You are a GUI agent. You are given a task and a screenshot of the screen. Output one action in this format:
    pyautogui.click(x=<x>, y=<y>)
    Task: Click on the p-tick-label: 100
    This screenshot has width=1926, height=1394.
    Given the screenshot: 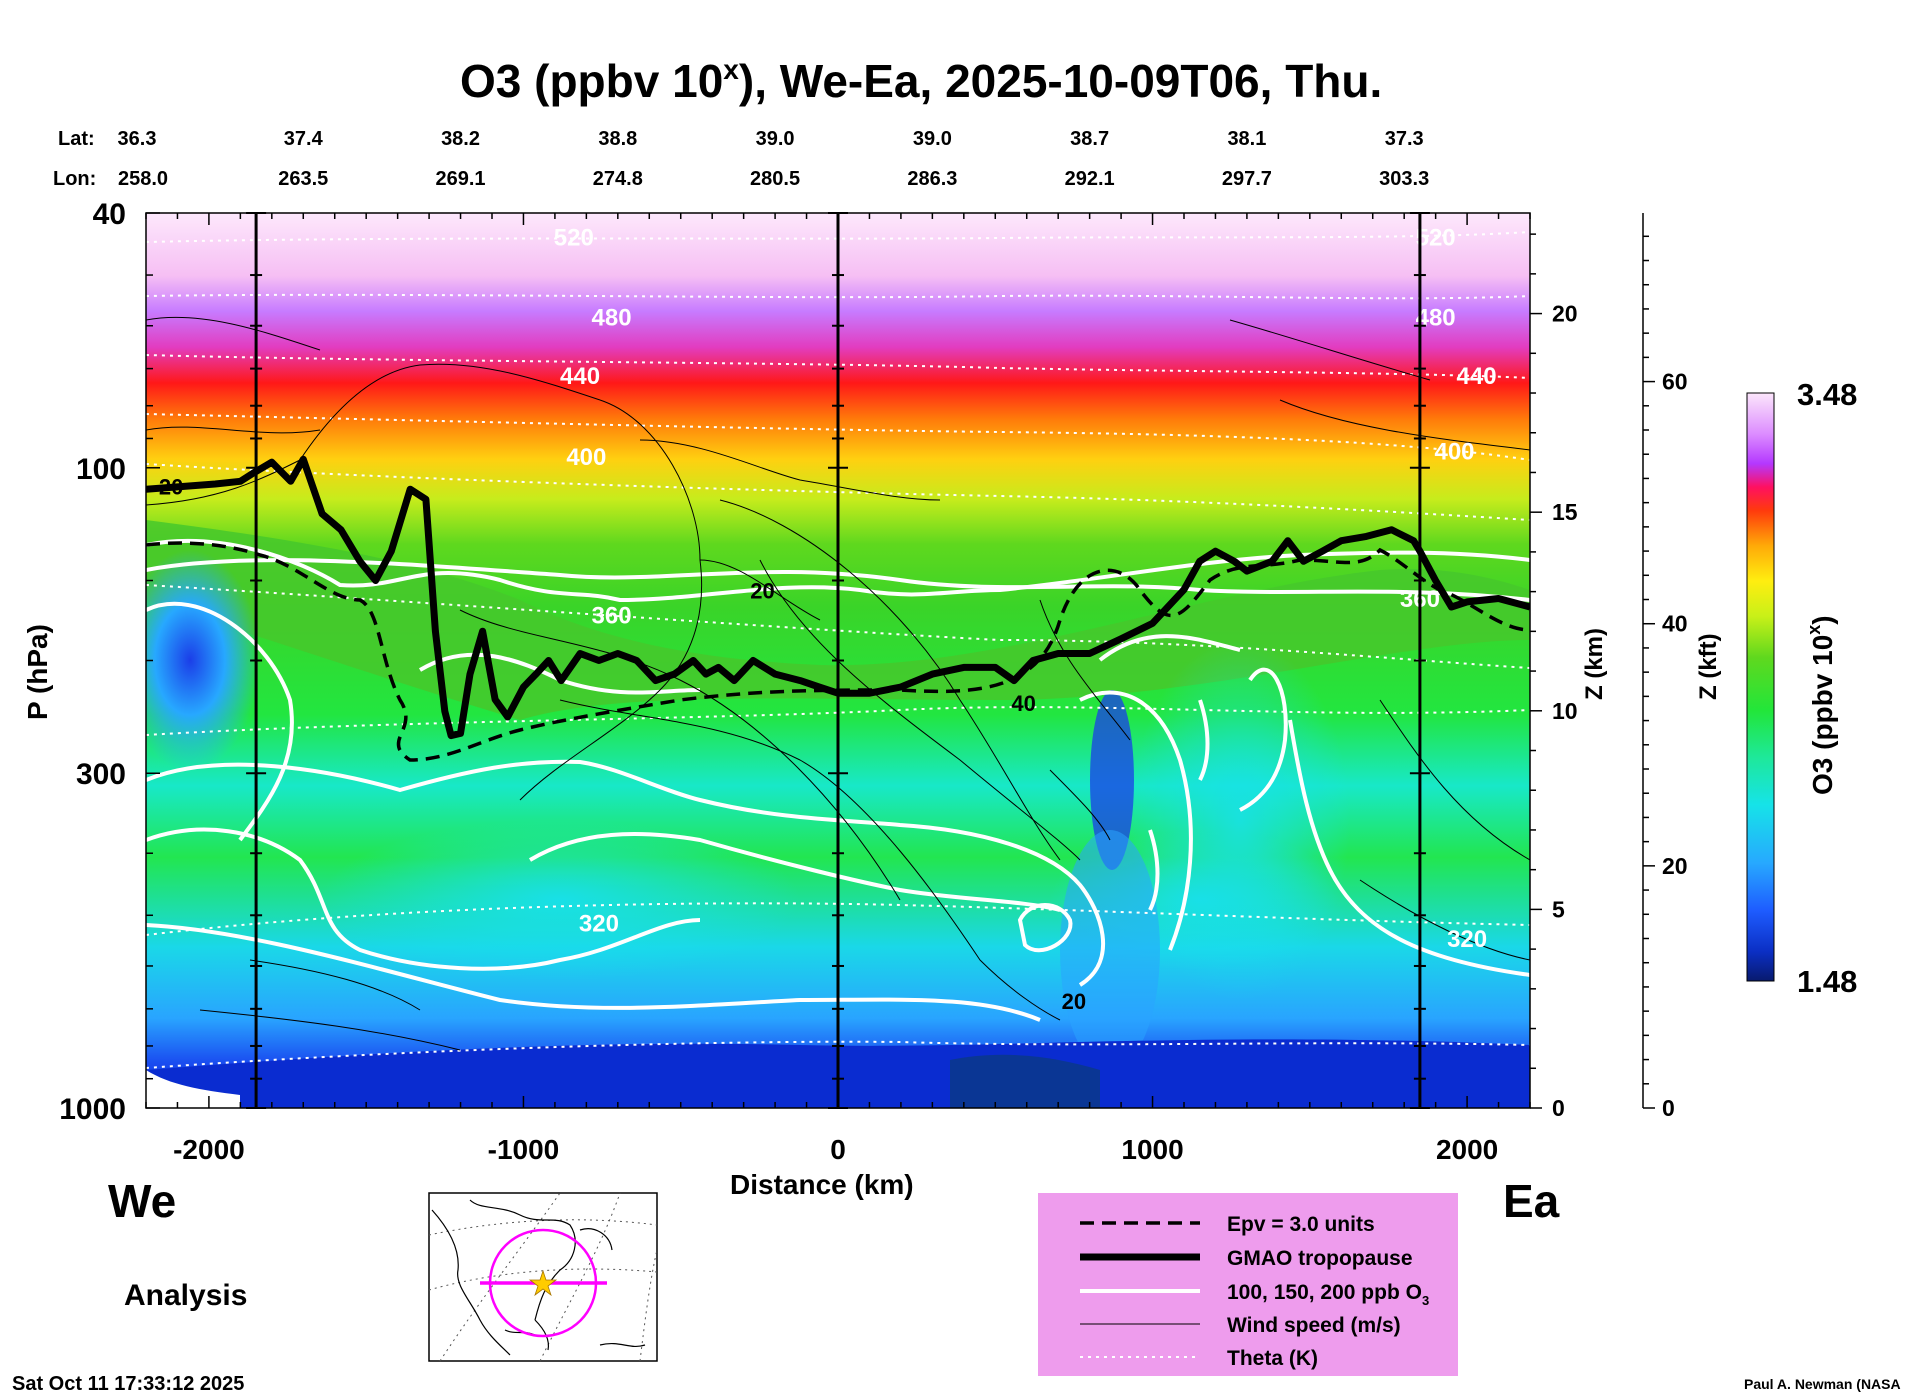 What is the action you would take?
    pyautogui.click(x=101, y=469)
    